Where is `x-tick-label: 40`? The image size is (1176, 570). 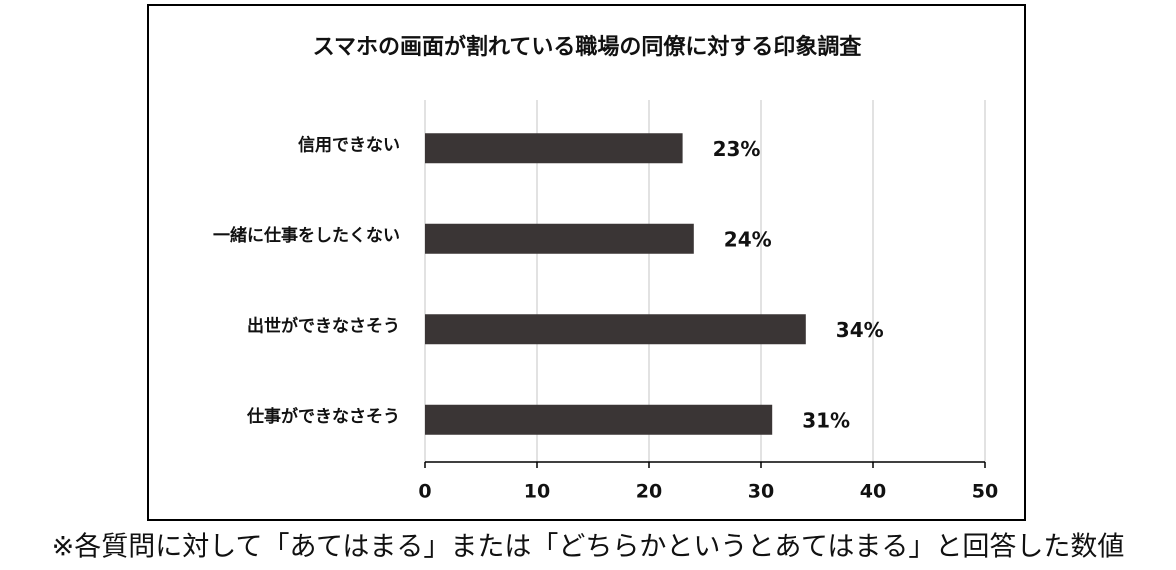
x-tick-label: 40 is located at coordinates (873, 492).